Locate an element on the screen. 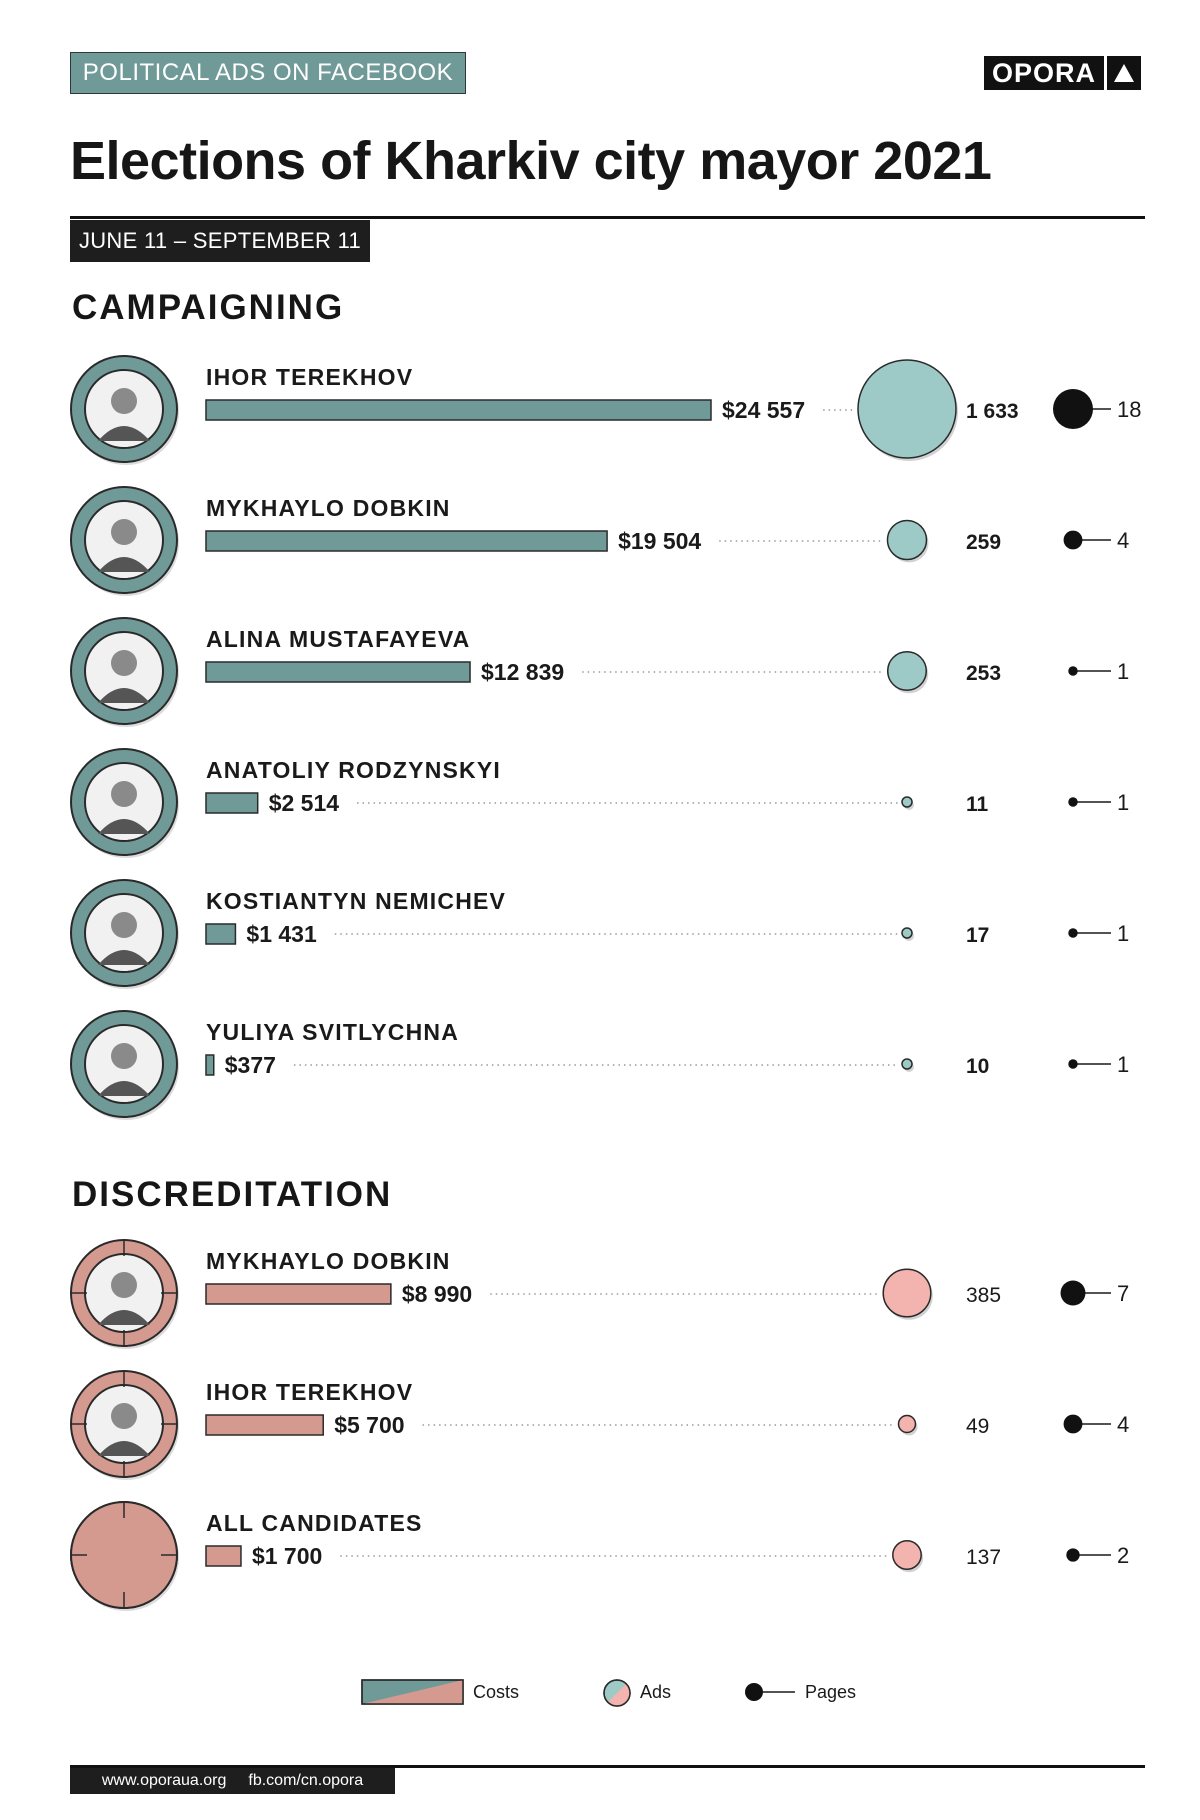 This screenshot has width=1200, height=1820. legend-ads-split is located at coordinates (619, 1695).